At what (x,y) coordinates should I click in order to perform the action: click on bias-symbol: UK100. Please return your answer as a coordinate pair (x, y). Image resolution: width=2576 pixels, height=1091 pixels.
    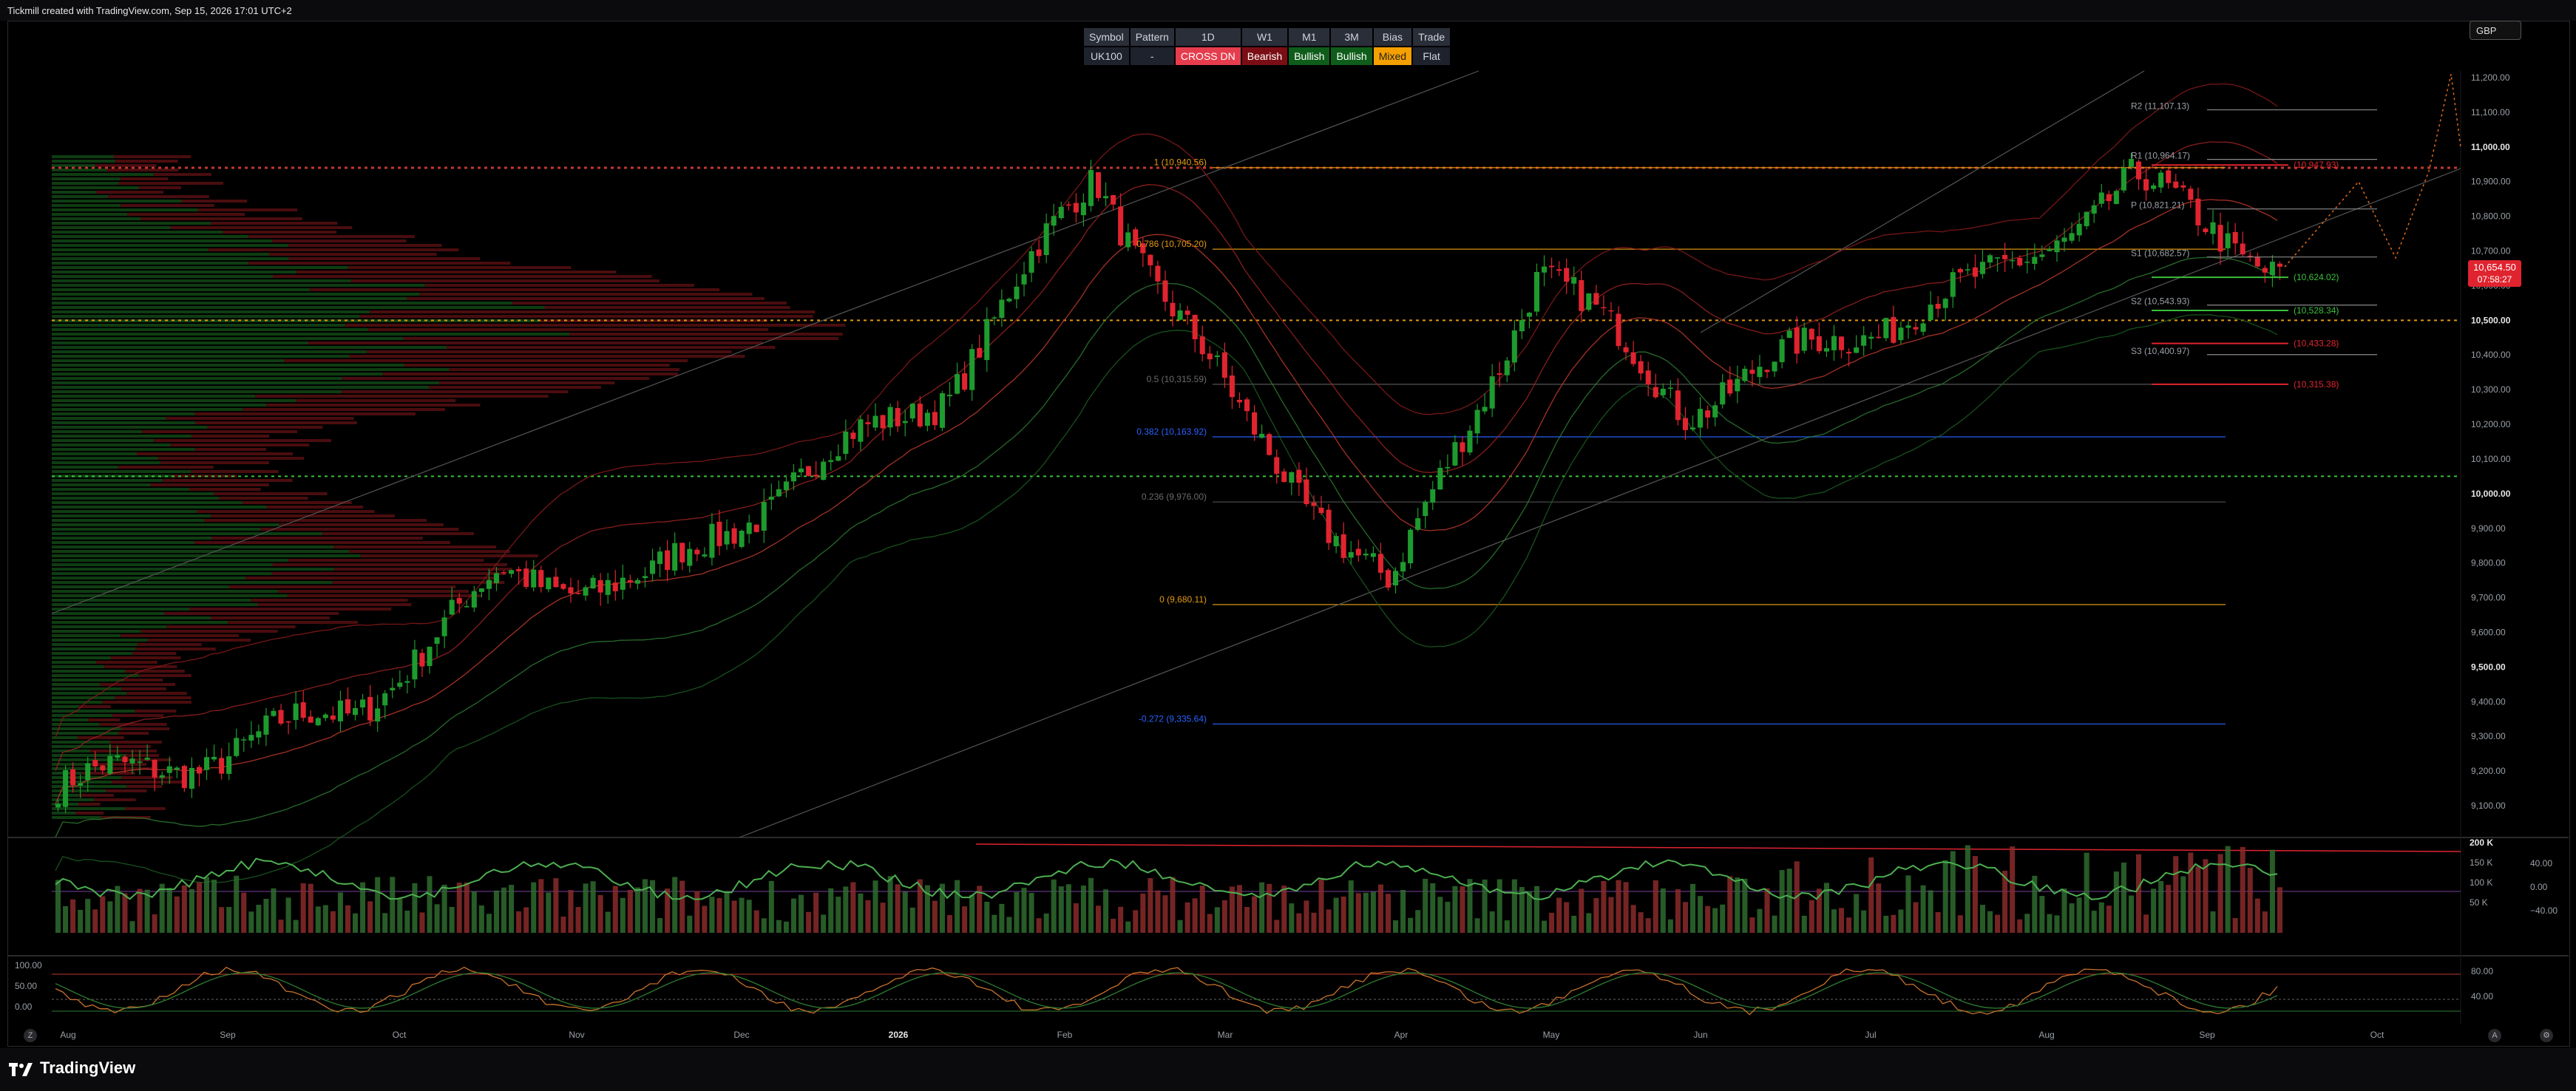
    Looking at the image, I should click on (1106, 56).